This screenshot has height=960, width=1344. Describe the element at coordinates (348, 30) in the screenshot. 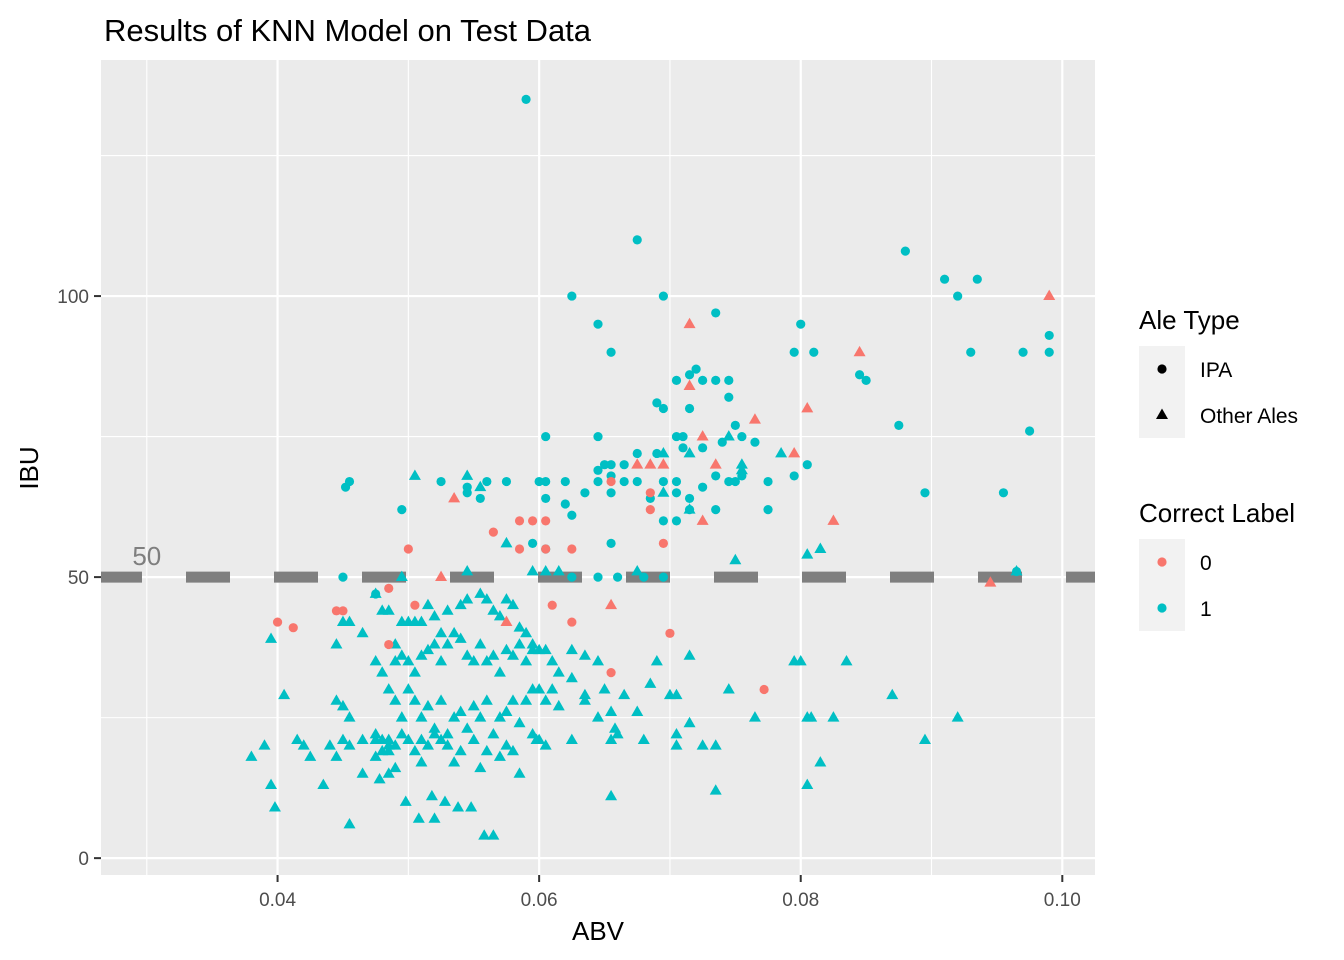

I see `chart-title: Results of KNN Model on Test Data` at that location.